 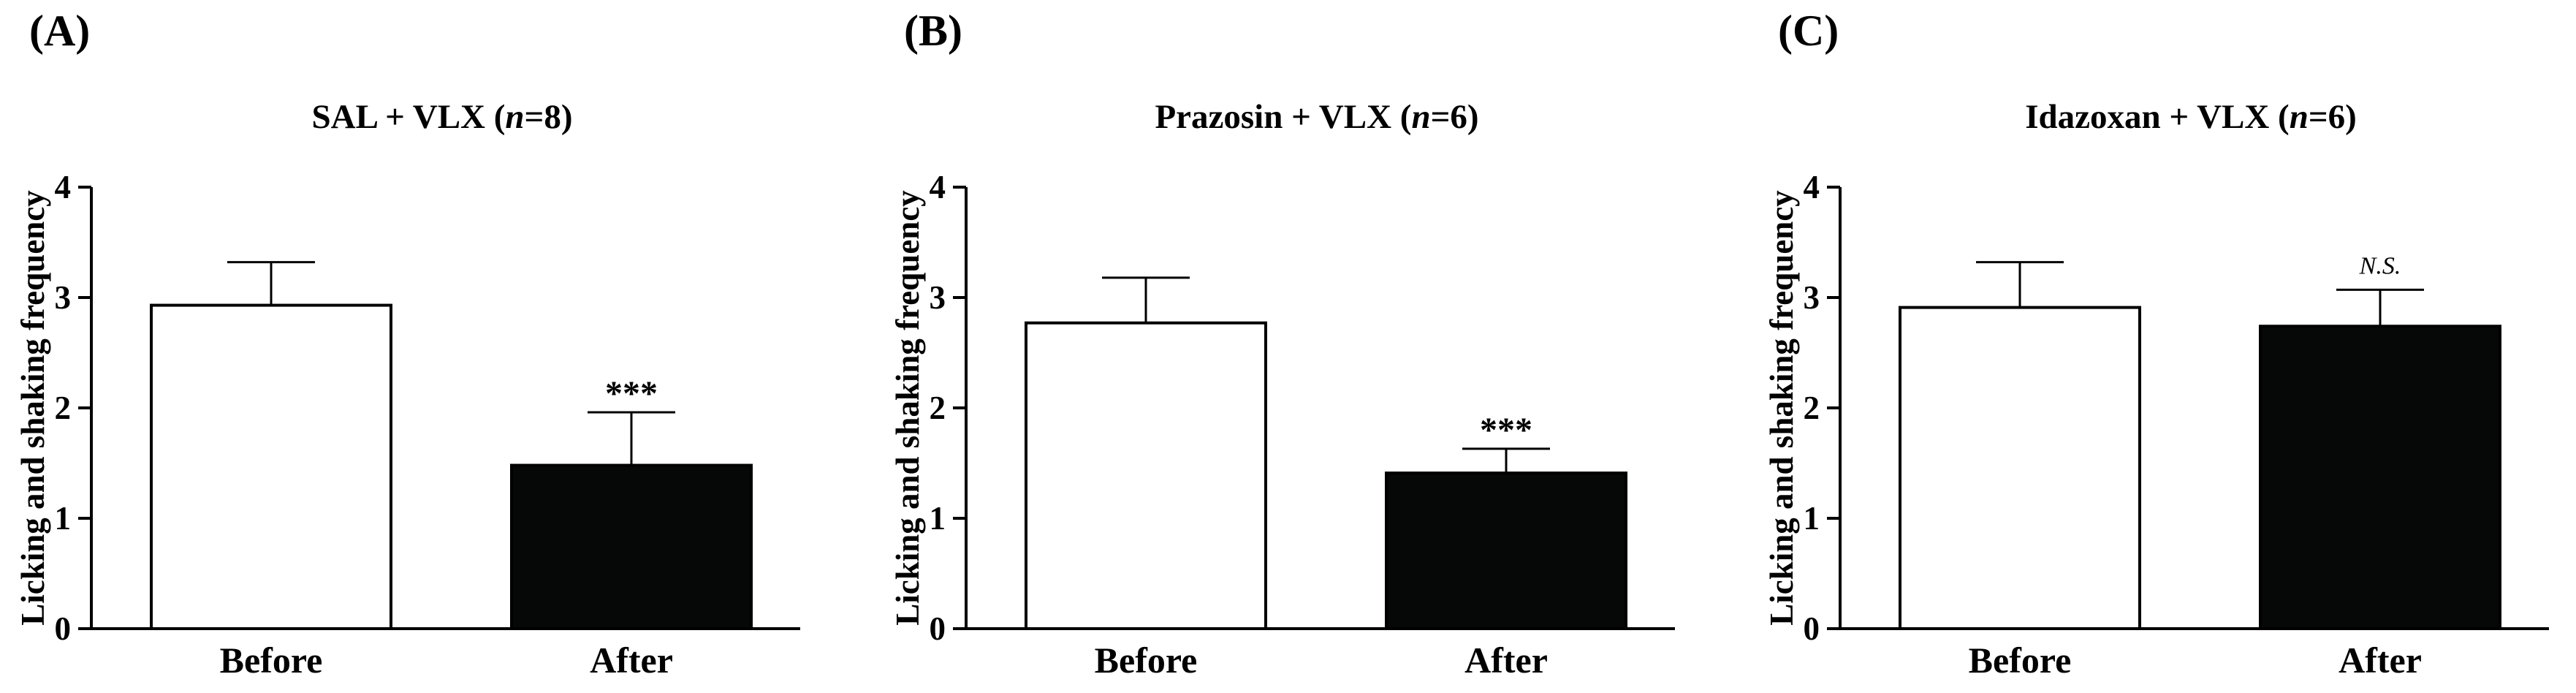 I want to click on chart-title: SAL + VLX (n=8), so click(x=443, y=117).